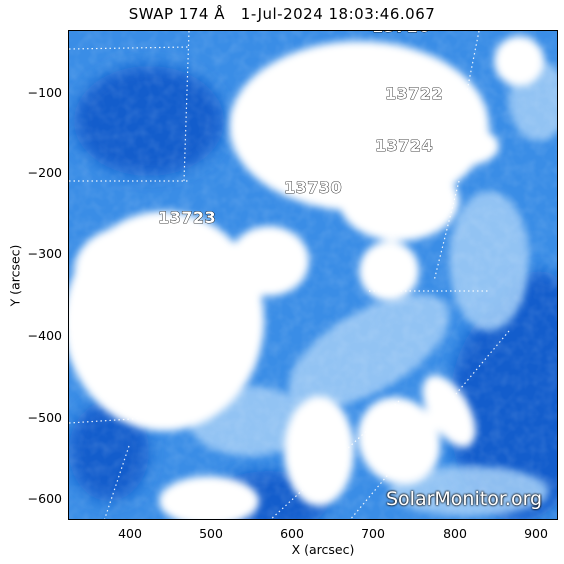 This screenshot has height=564, width=564. Describe the element at coordinates (44, 417) in the screenshot. I see `y-tick-label: −500` at that location.